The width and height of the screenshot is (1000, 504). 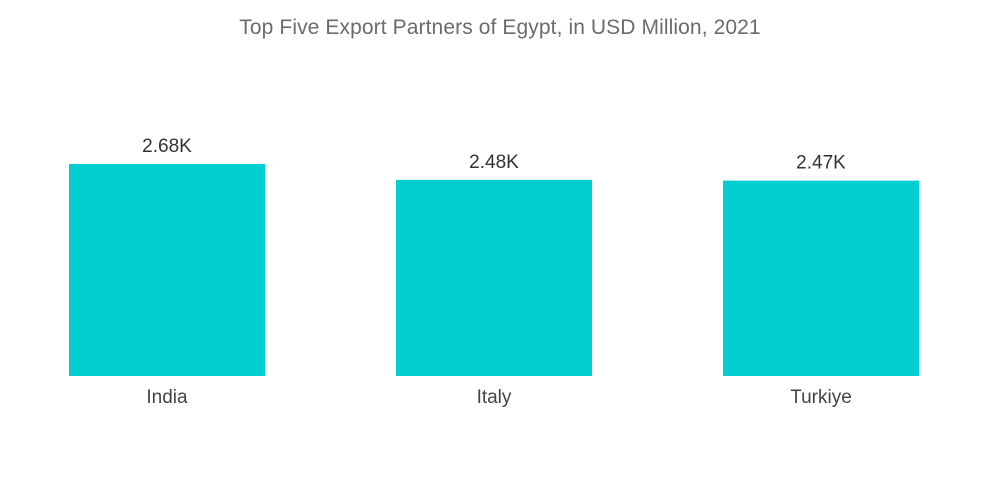 What do you see at coordinates (167, 270) in the screenshot?
I see `bar-india` at bounding box center [167, 270].